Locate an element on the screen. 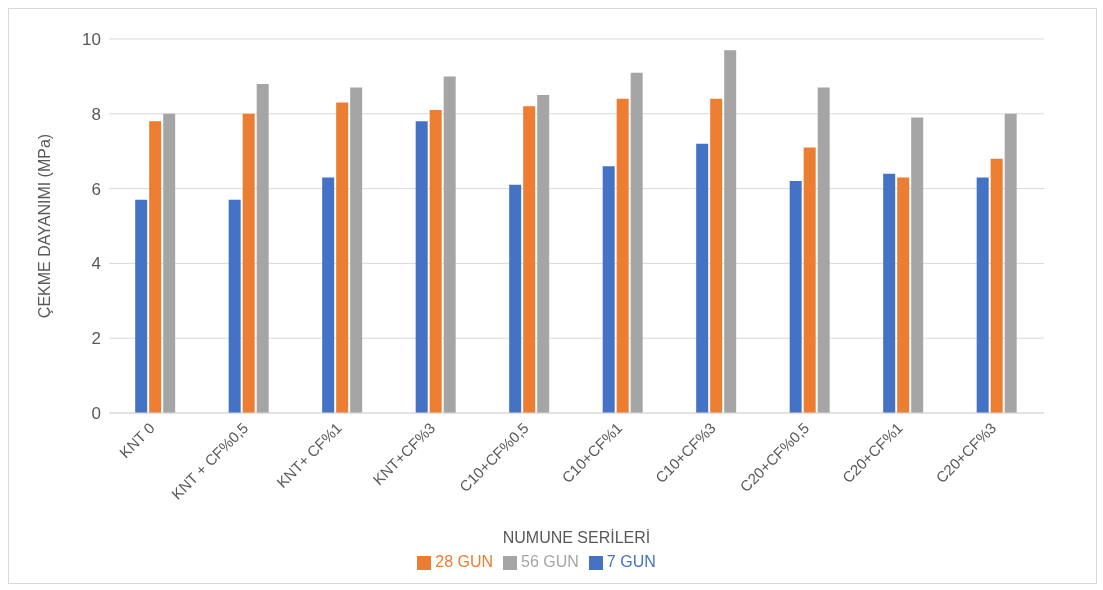  y-tick-label: 8 is located at coordinates (96, 114).